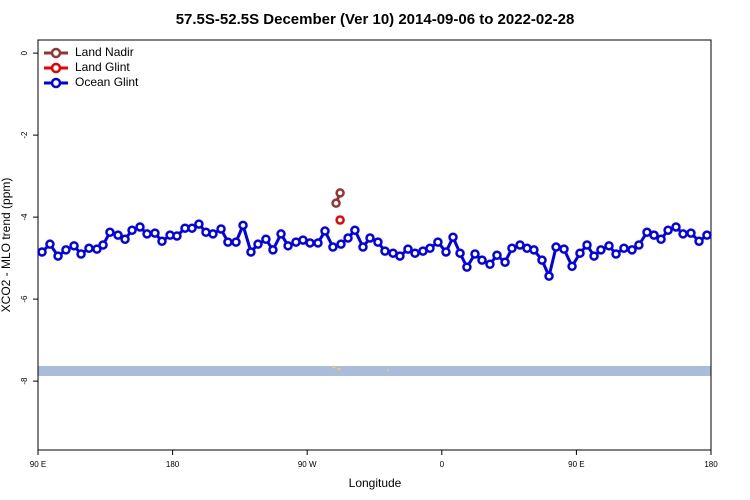  Describe the element at coordinates (307, 464) in the screenshot. I see `x-tick-label: 90 W` at that location.